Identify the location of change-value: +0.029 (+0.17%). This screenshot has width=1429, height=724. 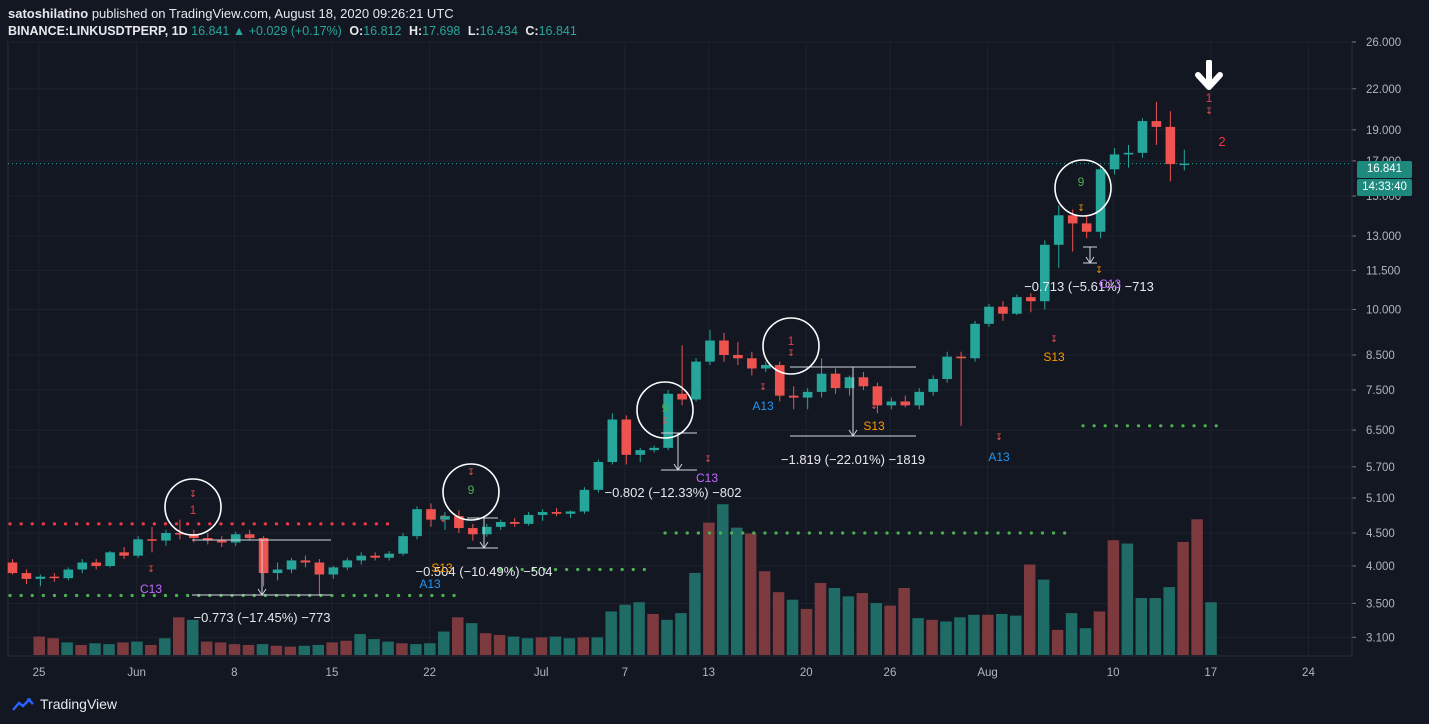
(295, 31).